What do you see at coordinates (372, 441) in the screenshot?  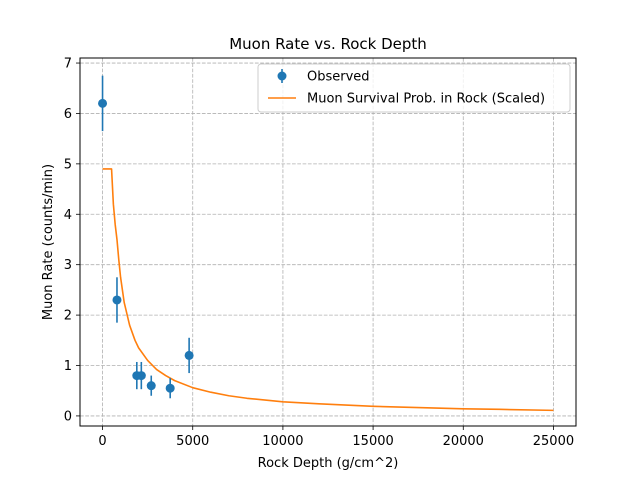 I see `x-tick-label: 15000` at bounding box center [372, 441].